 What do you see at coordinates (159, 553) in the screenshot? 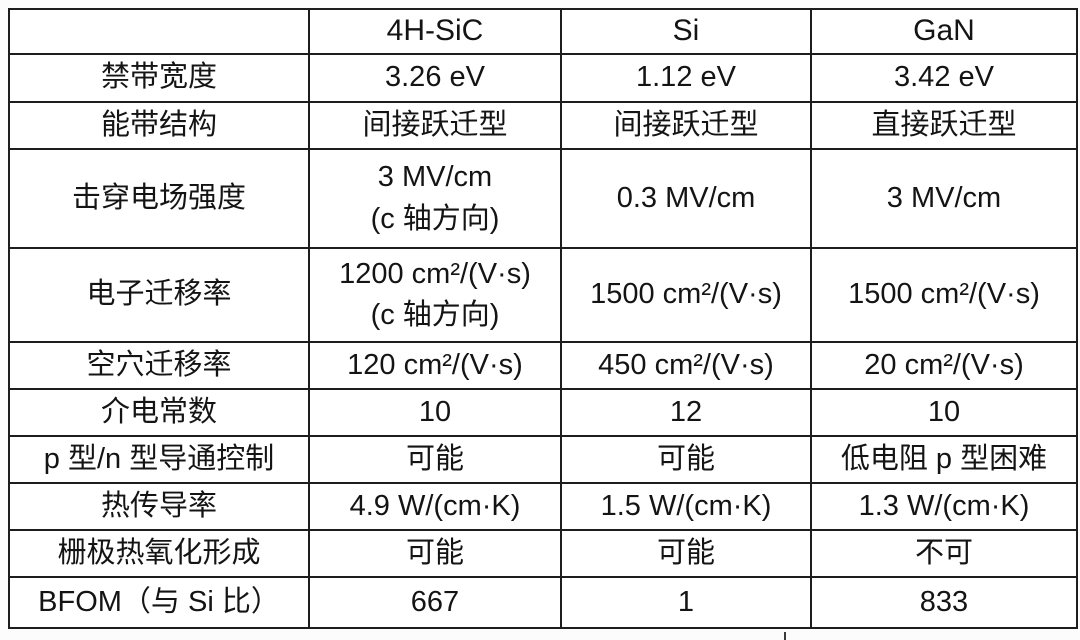
I see `row-label: 栅极热氧化形成` at bounding box center [159, 553].